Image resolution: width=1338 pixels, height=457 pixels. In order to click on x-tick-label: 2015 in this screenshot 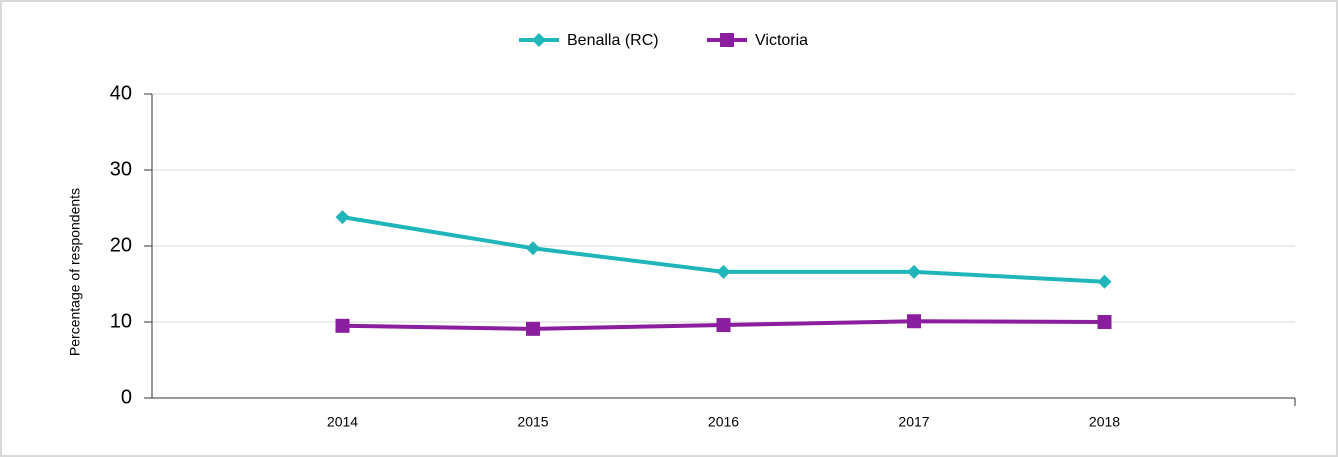, I will do `click(532, 422)`.